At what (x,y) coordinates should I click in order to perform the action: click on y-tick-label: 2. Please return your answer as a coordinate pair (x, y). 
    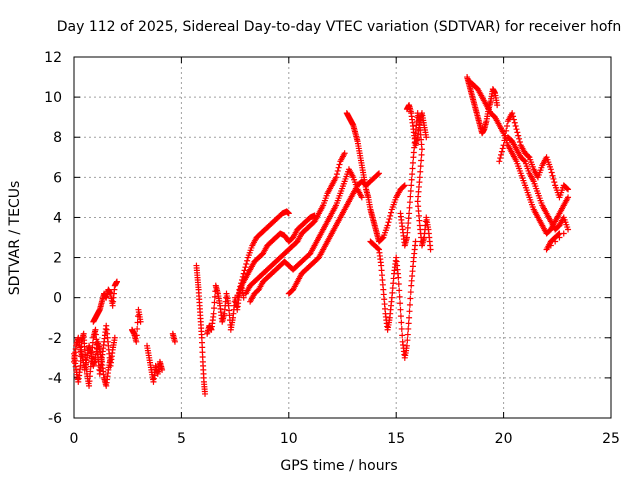
    Looking at the image, I should click on (57, 259).